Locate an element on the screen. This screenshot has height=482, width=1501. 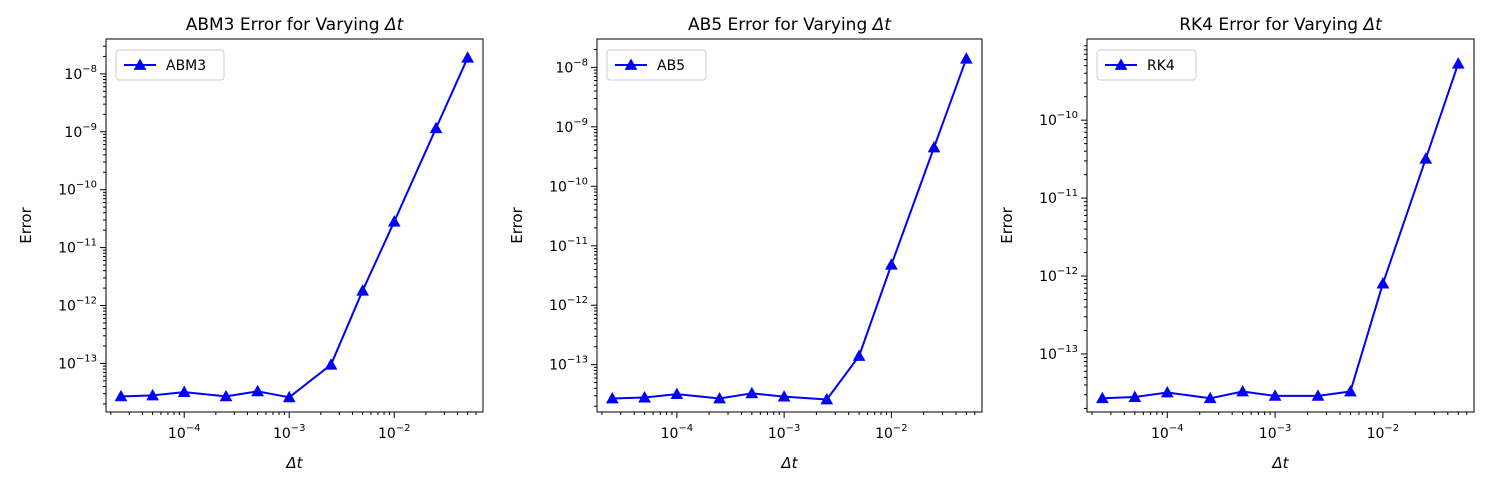
x-tick-label-exponent: −3 is located at coordinates (298, 428).